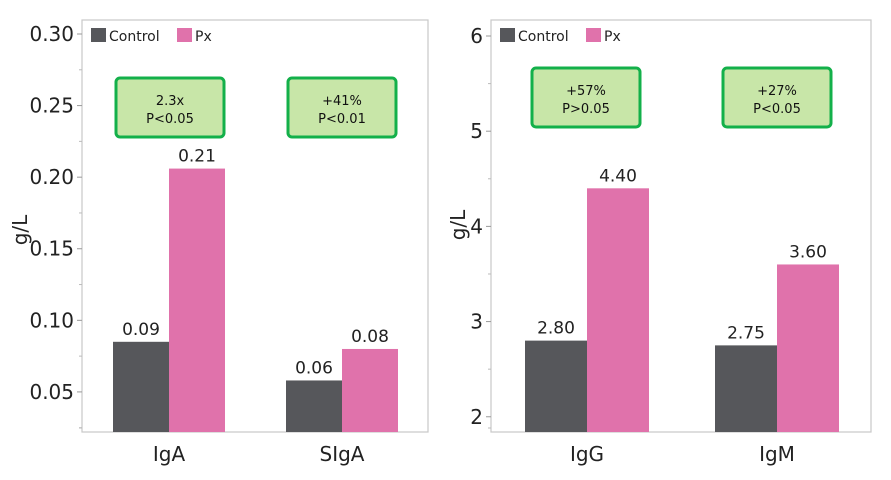  I want to click on annotation-change: +27%, so click(777, 91).